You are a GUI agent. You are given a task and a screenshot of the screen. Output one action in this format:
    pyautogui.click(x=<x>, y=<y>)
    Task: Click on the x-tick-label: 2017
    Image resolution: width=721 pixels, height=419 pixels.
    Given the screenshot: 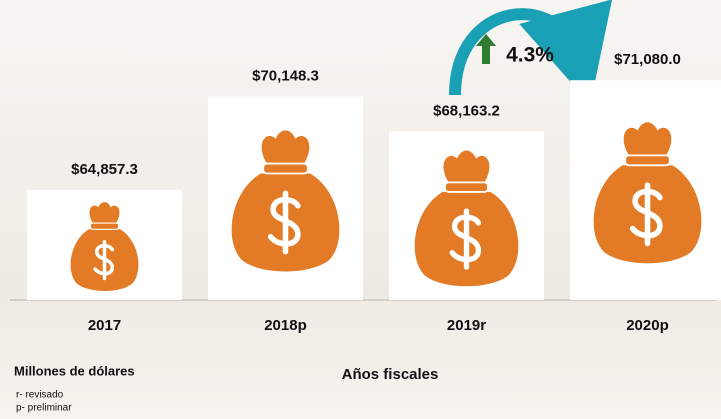 What is the action you would take?
    pyautogui.click(x=104, y=325)
    